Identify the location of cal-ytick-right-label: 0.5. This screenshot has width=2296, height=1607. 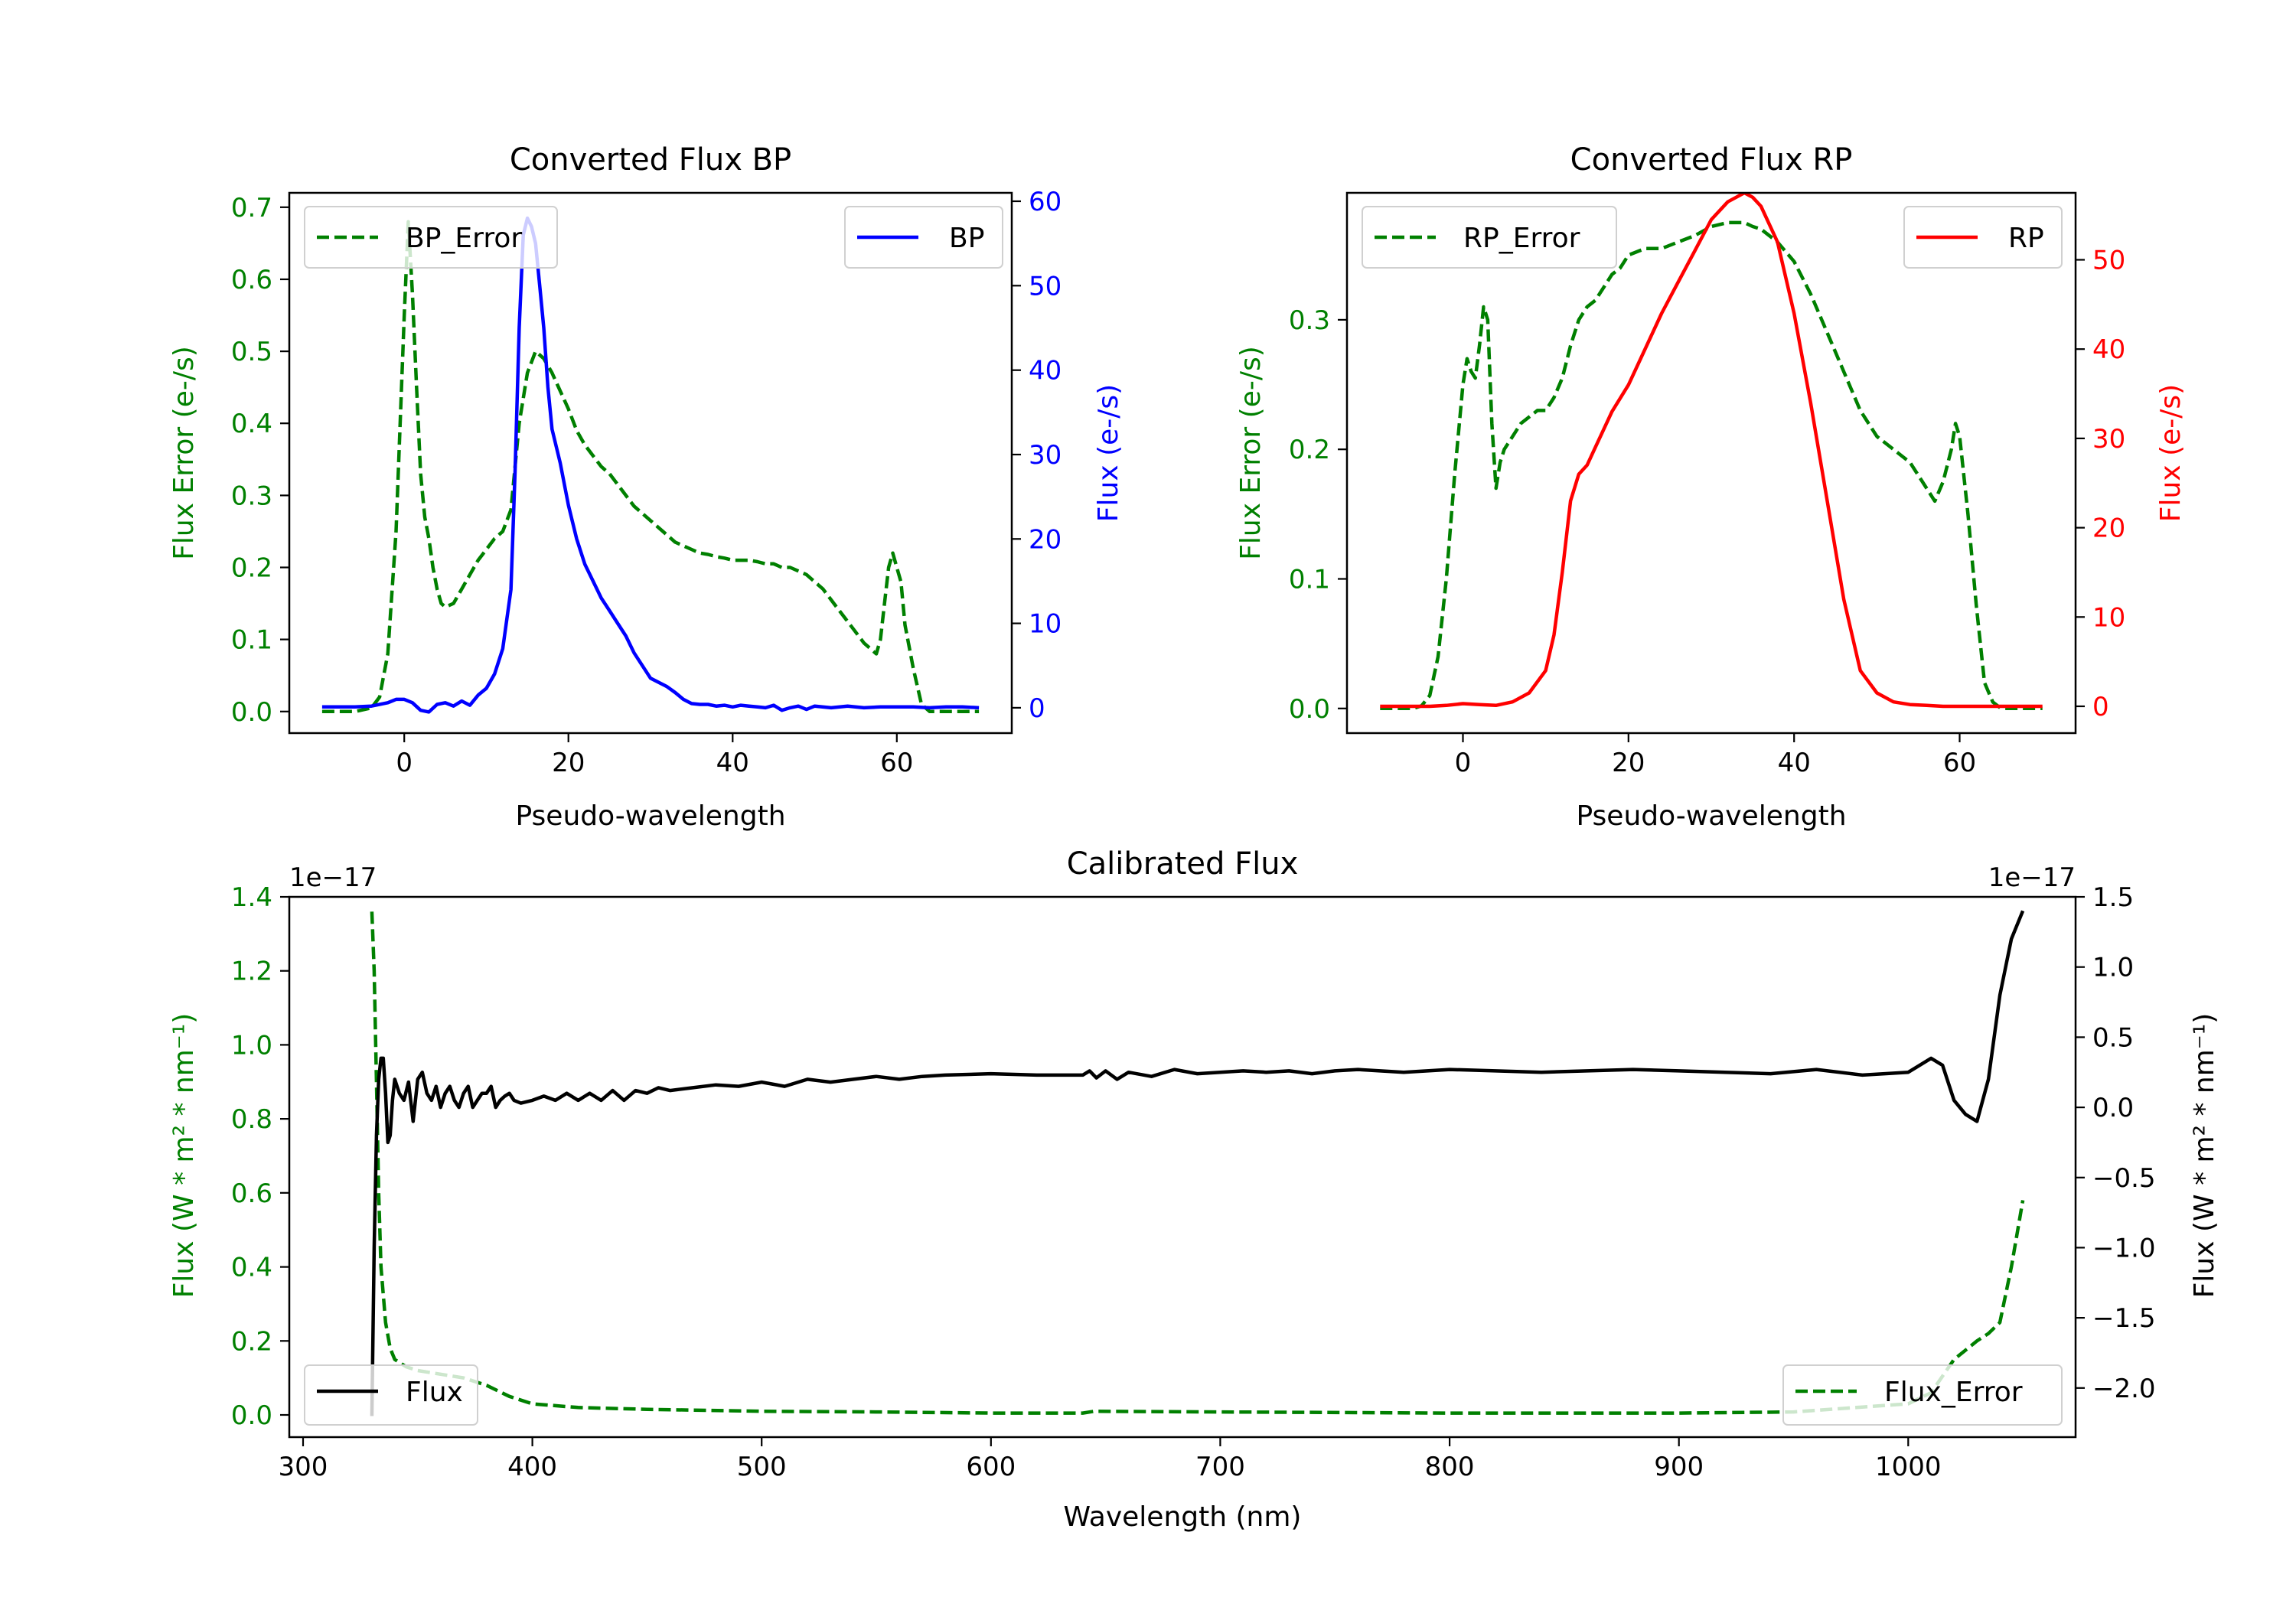
(2113, 1037).